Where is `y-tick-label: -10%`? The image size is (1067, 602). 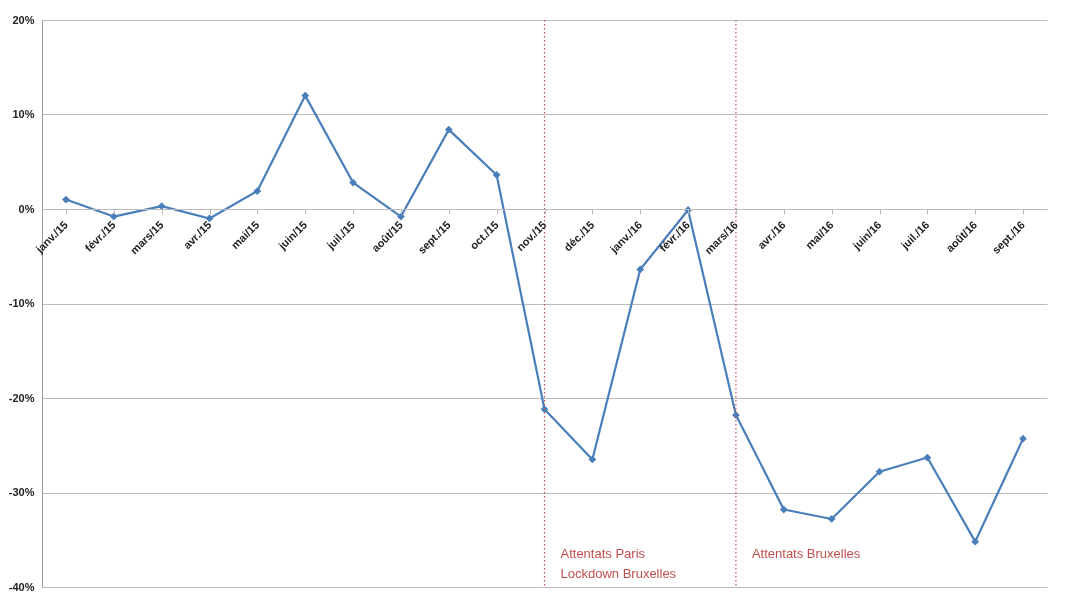 y-tick-label: -10% is located at coordinates (21, 303).